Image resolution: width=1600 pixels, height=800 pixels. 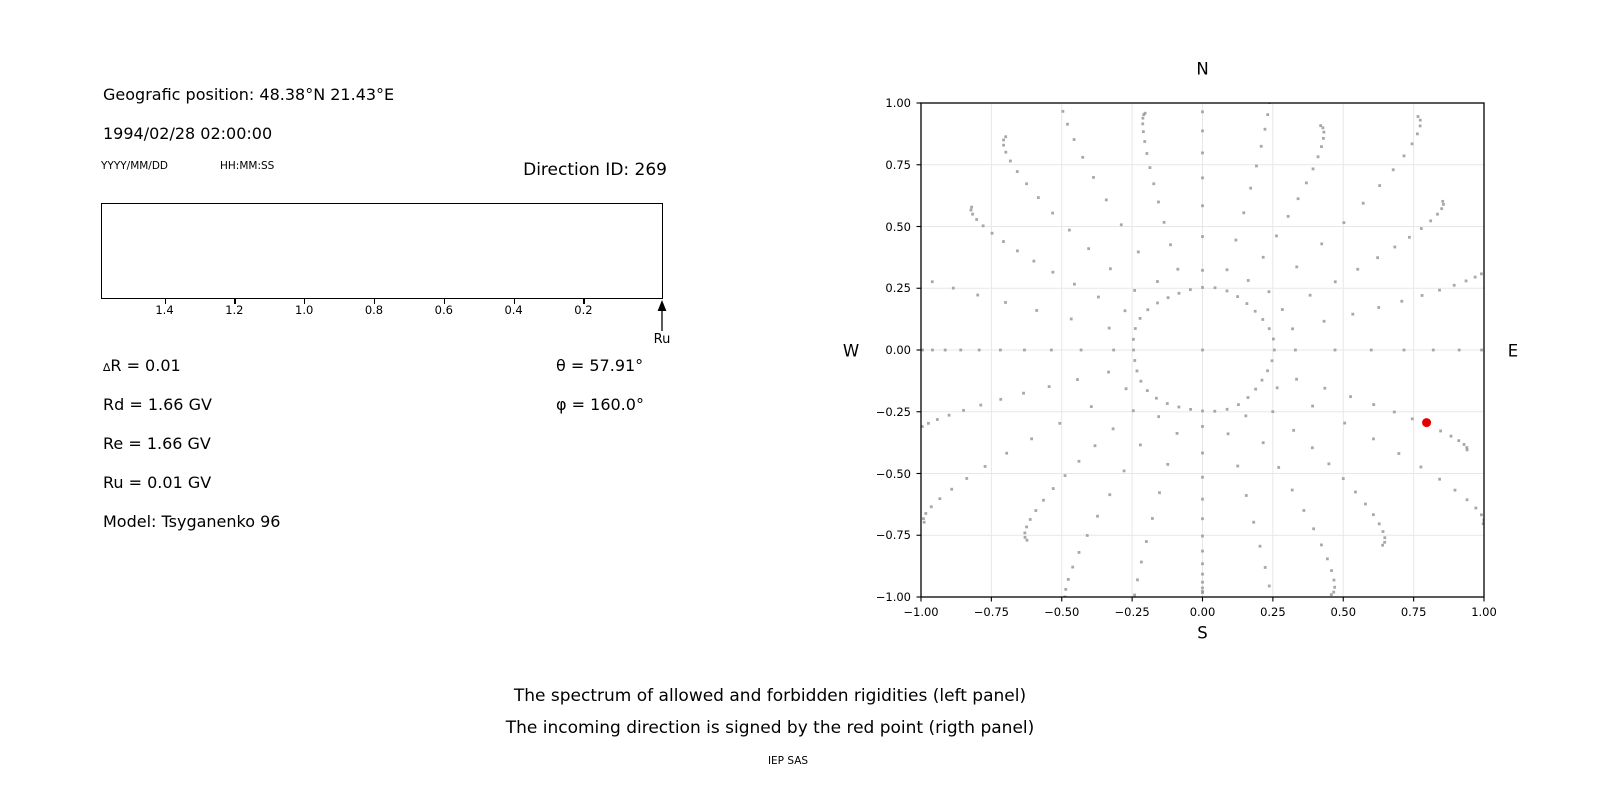 I want to click on x-tick-label: 0.50, so click(x=1343, y=612).